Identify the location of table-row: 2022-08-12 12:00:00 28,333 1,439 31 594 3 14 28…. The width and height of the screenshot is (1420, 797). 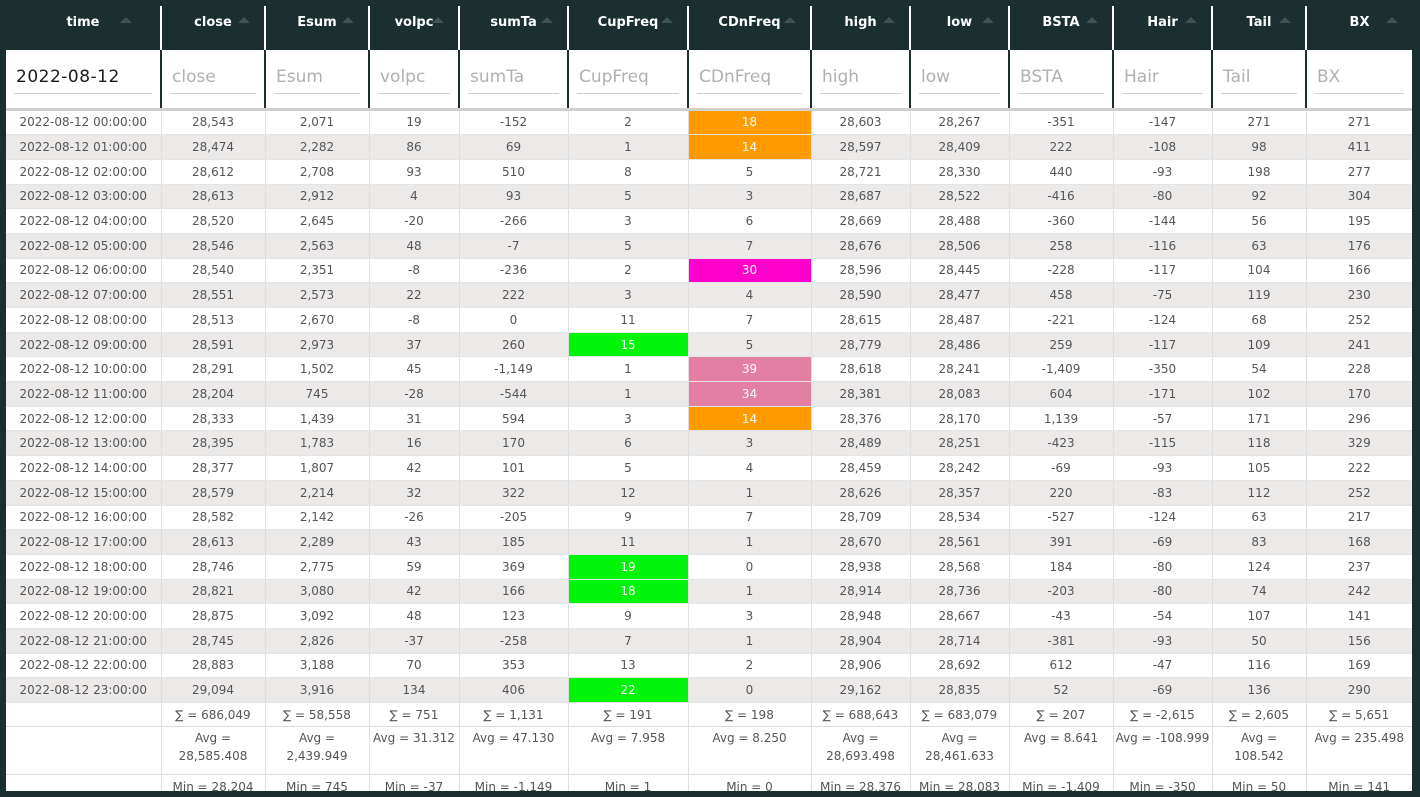
(709, 419).